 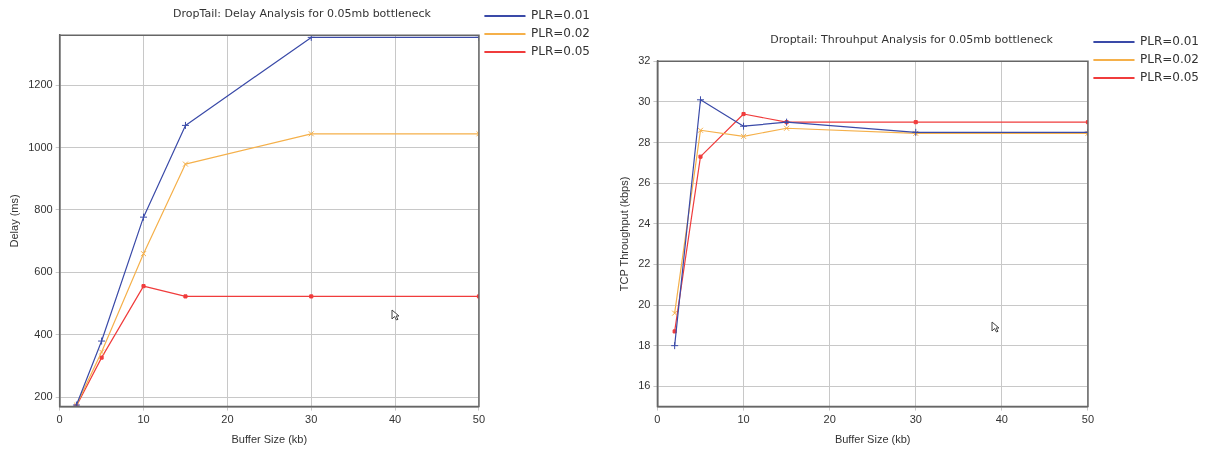 What do you see at coordinates (43, 333) in the screenshot?
I see `y-tick-label: 400` at bounding box center [43, 333].